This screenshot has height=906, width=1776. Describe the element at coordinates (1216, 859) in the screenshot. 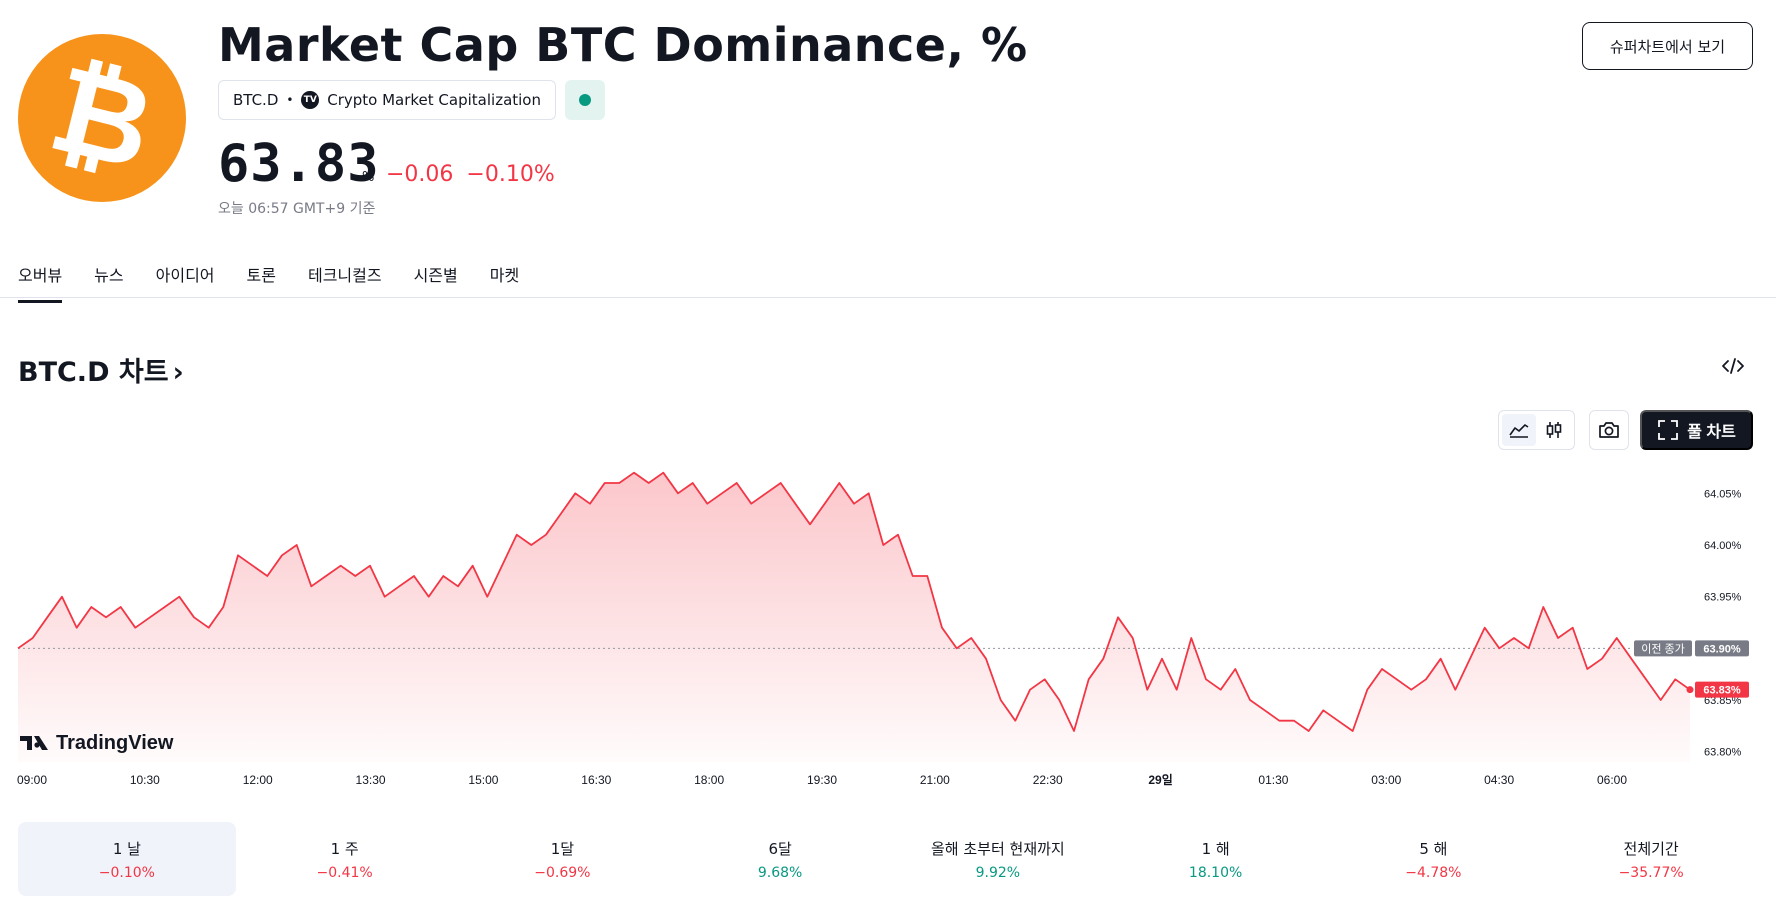

I see `period-1-year: 1 해 18.10%` at that location.